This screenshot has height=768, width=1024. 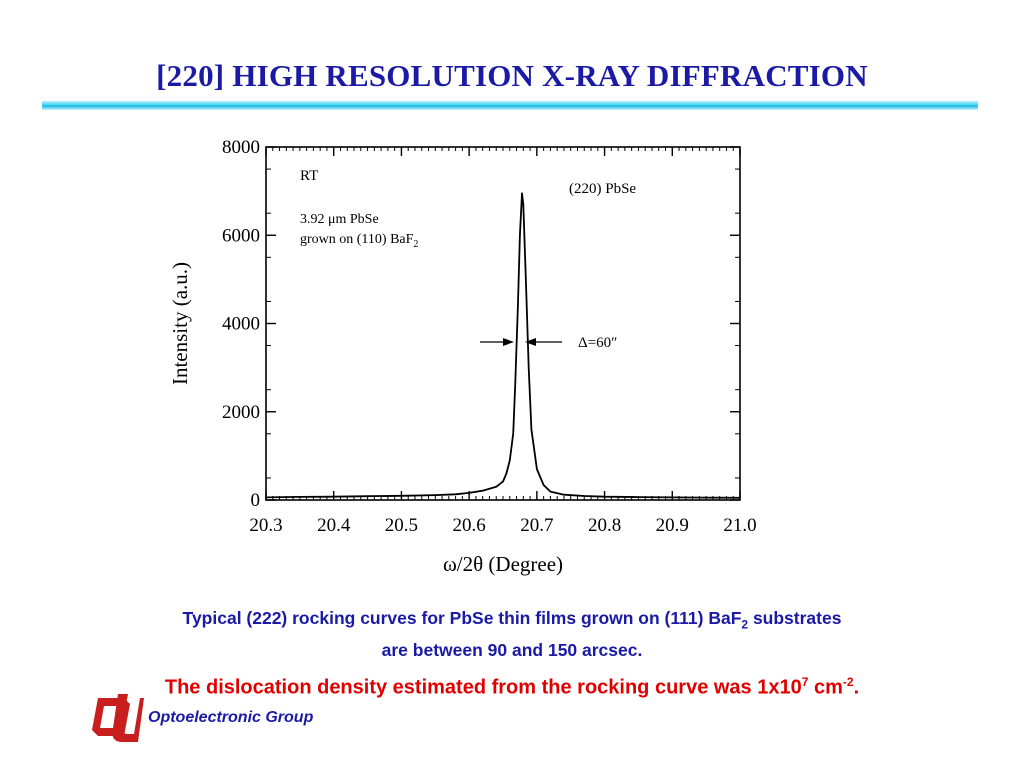 What do you see at coordinates (536, 525) in the screenshot?
I see `x-tick-label: 20.7` at bounding box center [536, 525].